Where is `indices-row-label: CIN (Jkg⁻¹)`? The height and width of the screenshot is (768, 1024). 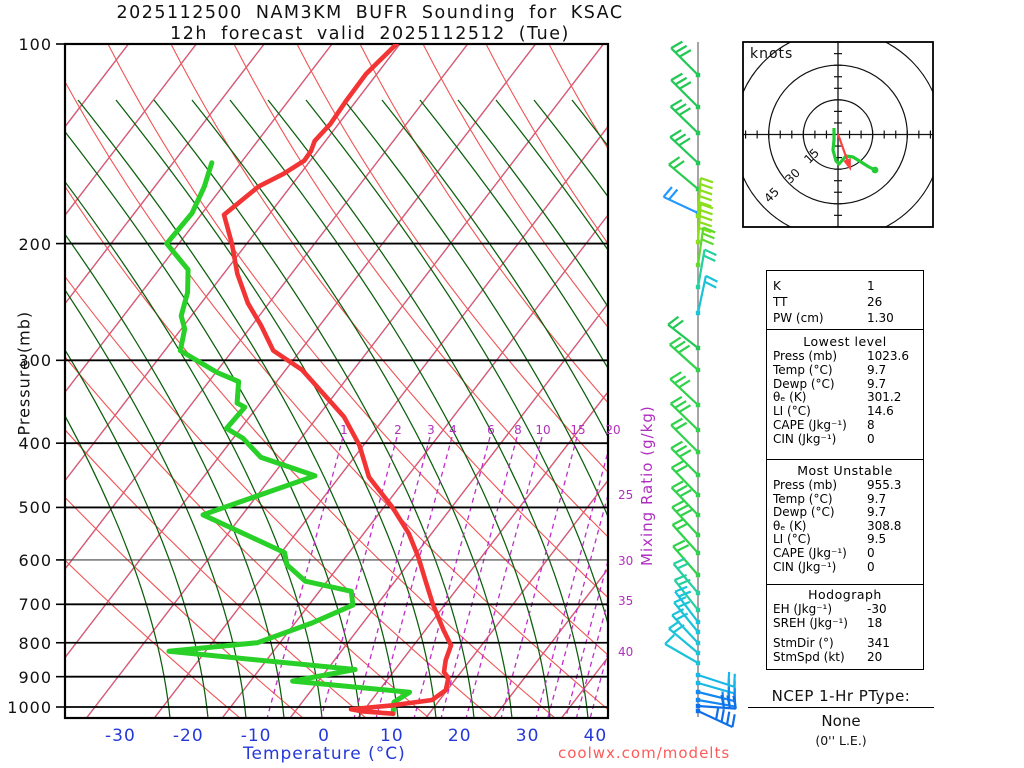
indices-row-label: CIN (Jkg⁻¹) is located at coordinates (805, 438).